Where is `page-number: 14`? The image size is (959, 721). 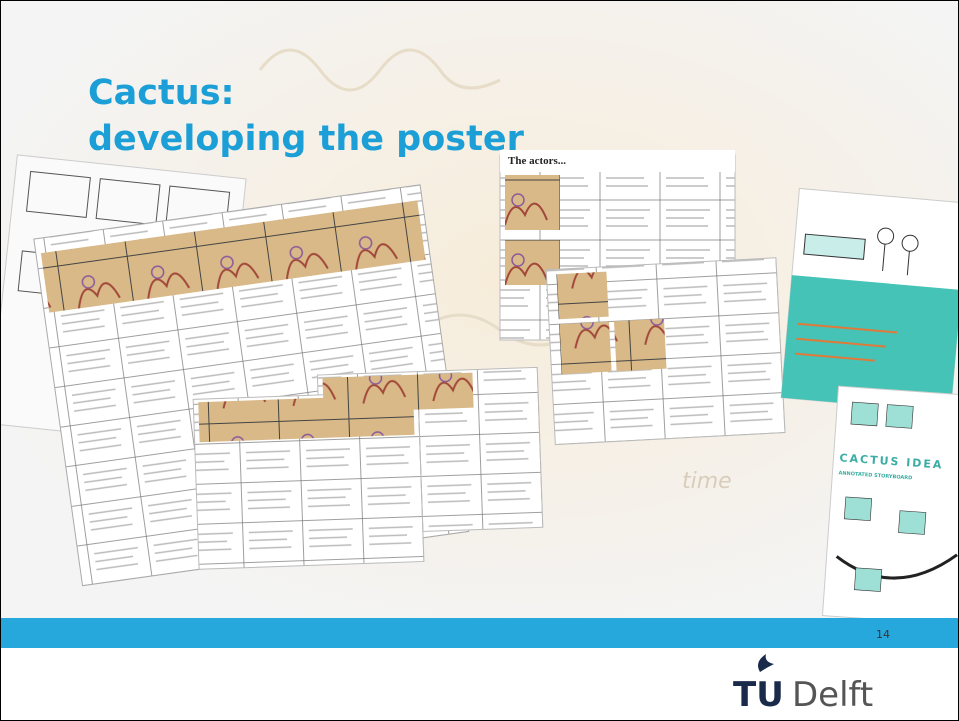 page-number: 14 is located at coordinates (883, 634).